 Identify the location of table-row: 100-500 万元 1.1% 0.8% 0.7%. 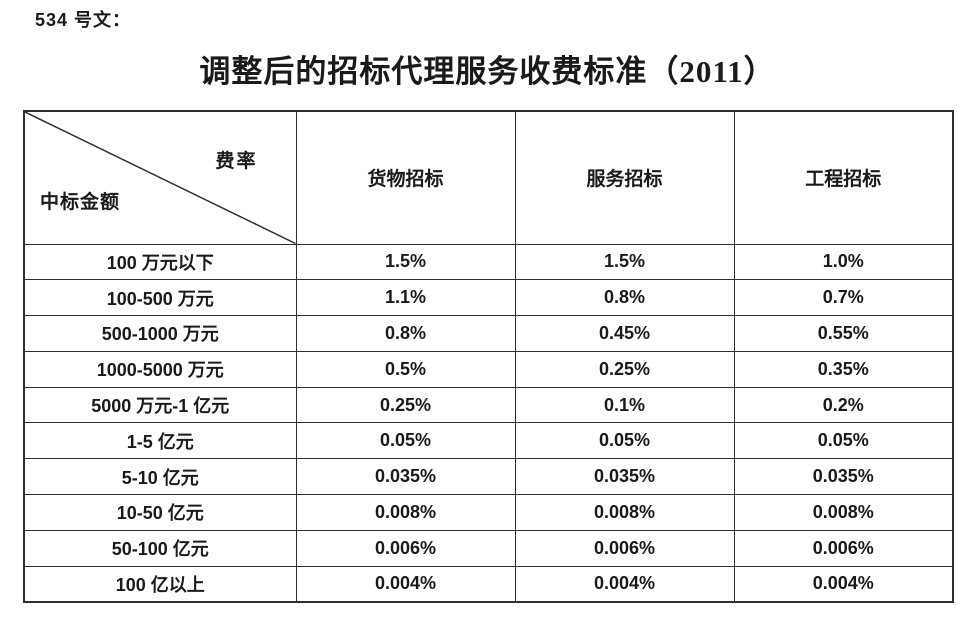
(488, 298).